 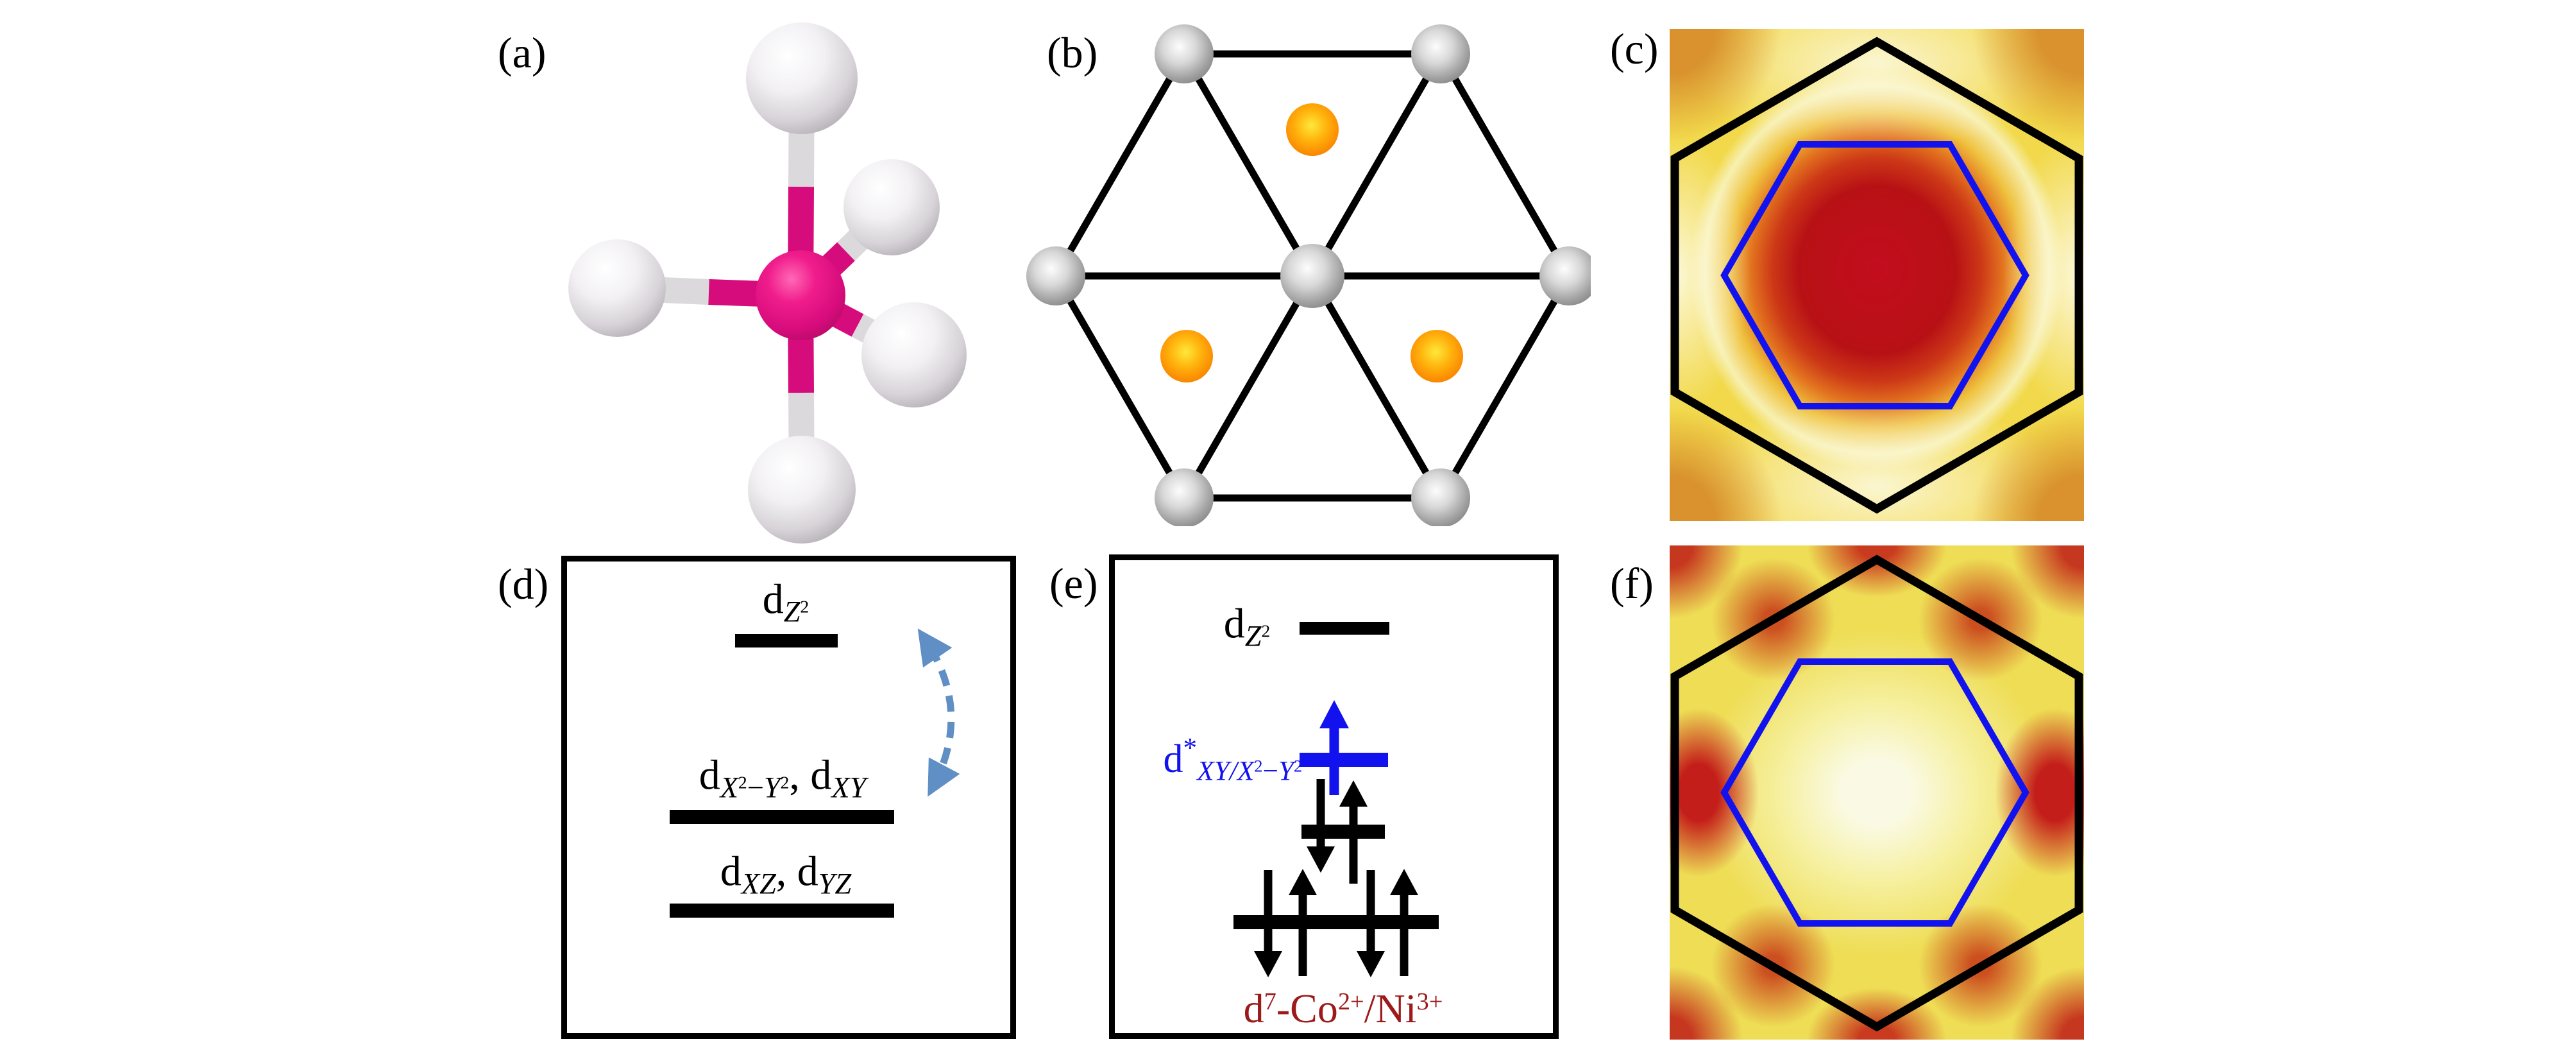 I want to click on level-bar-blue, so click(x=1344, y=760).